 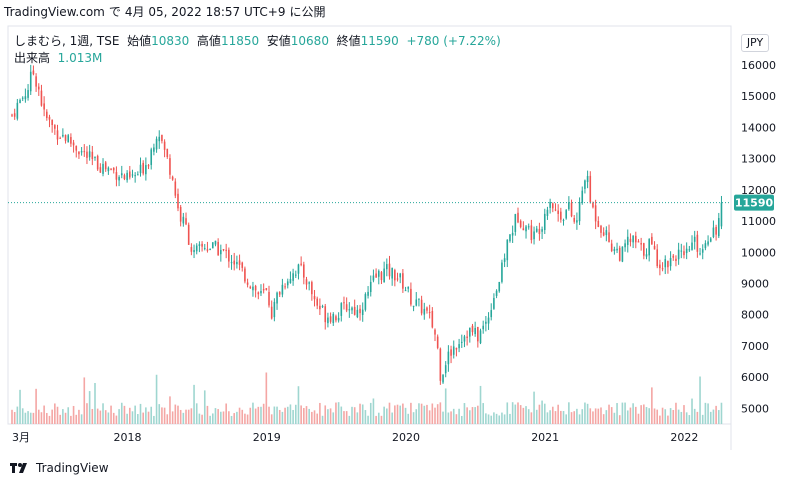 I want to click on low-value: 10680, so click(x=309, y=41).